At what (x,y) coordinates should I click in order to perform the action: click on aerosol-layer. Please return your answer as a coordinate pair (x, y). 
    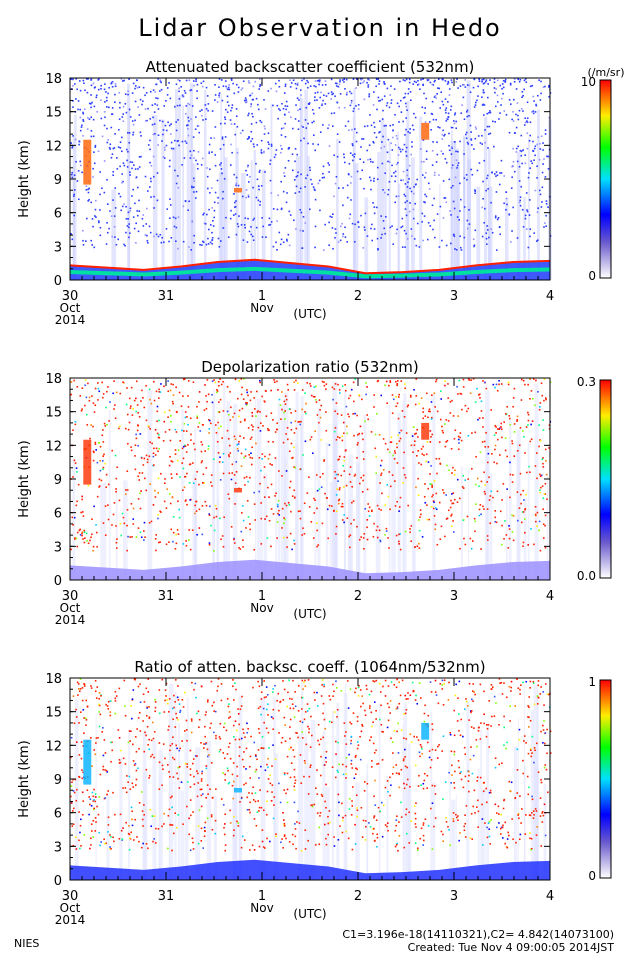
    Looking at the image, I should click on (310, 272).